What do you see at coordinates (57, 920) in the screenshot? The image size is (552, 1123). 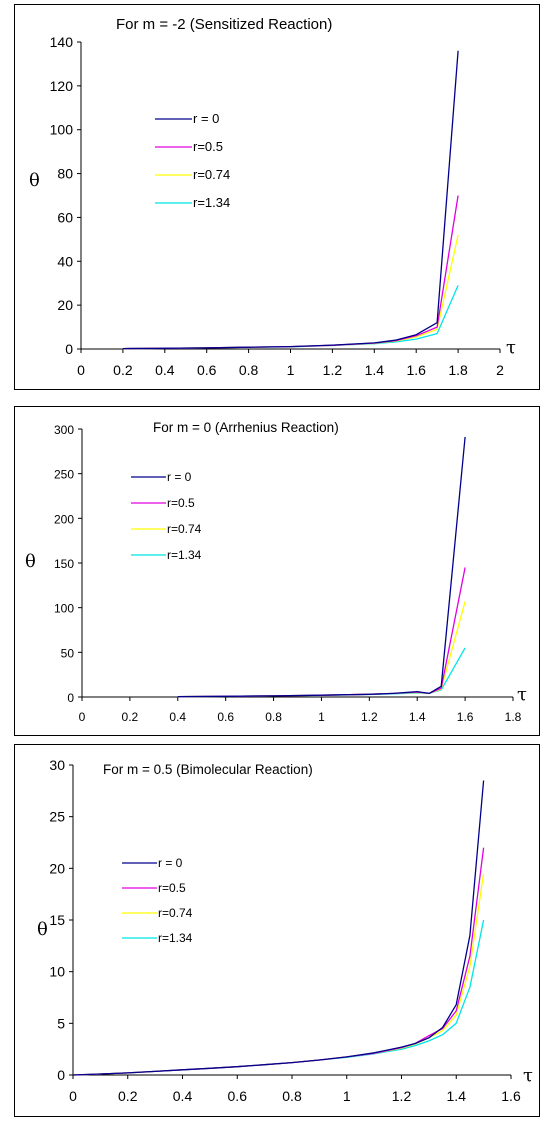 I see `y-tick-label: 15` at bounding box center [57, 920].